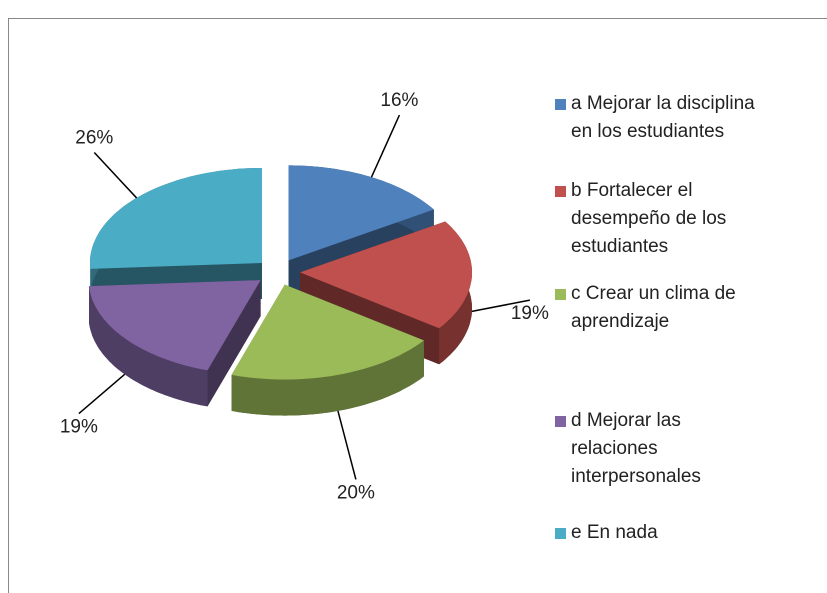 This screenshot has width=827, height=593. What do you see at coordinates (94, 138) in the screenshot?
I see `data-label: 26%` at bounding box center [94, 138].